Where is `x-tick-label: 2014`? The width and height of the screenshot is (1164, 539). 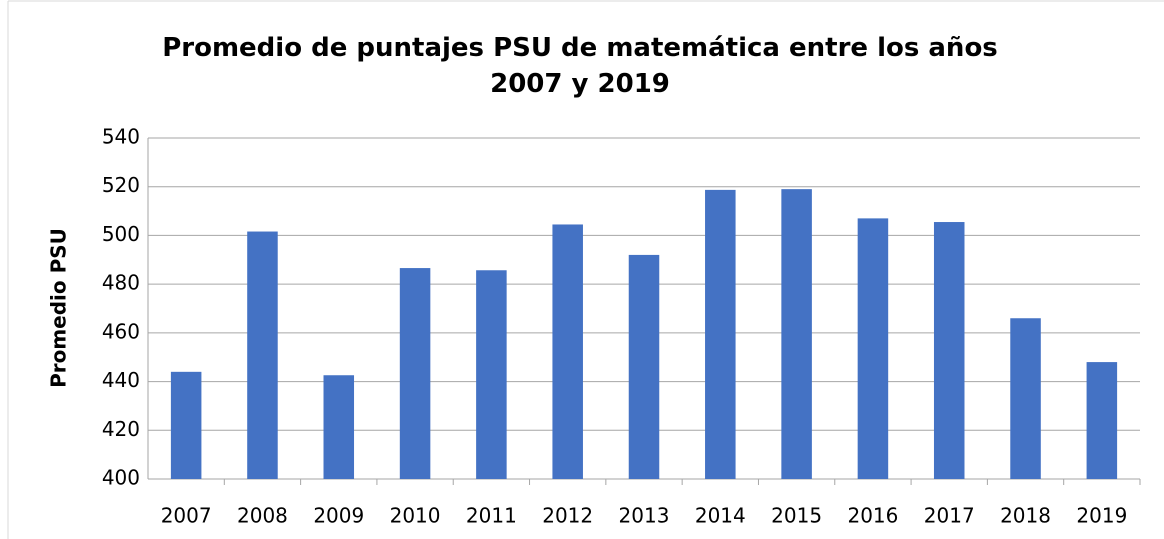 x-tick-label: 2014 is located at coordinates (720, 516).